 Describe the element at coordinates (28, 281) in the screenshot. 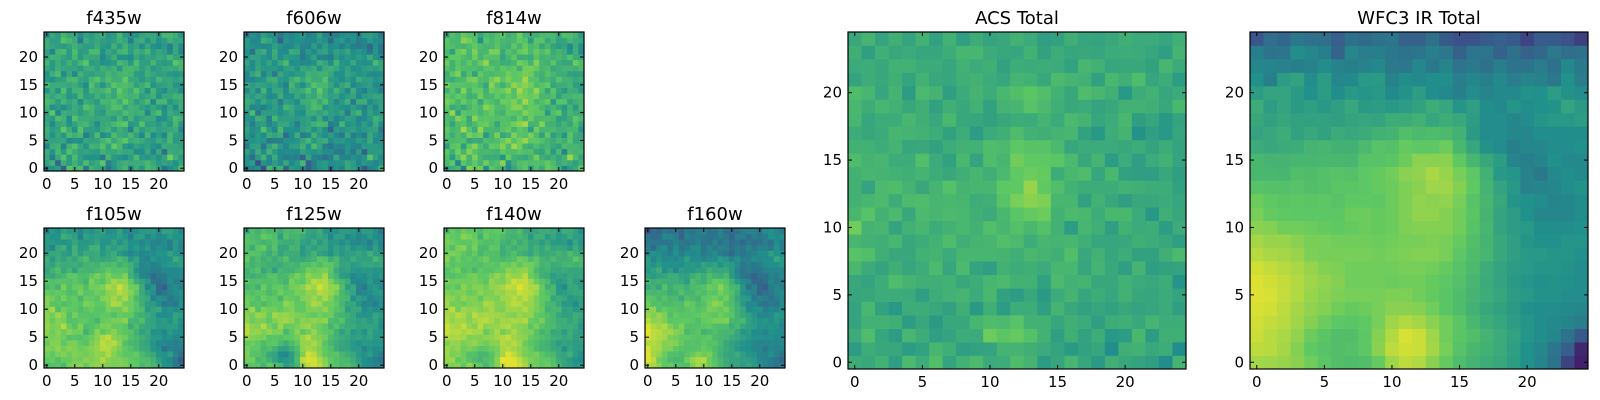

I see `y-tick-label: 15` at that location.